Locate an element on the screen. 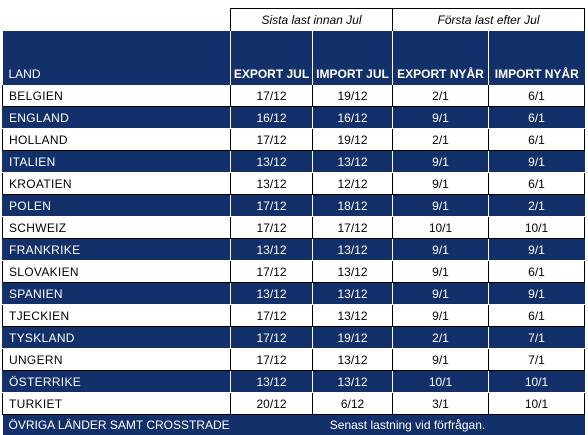 The image size is (588, 435). cell-land: UNGERN is located at coordinates (117, 360).